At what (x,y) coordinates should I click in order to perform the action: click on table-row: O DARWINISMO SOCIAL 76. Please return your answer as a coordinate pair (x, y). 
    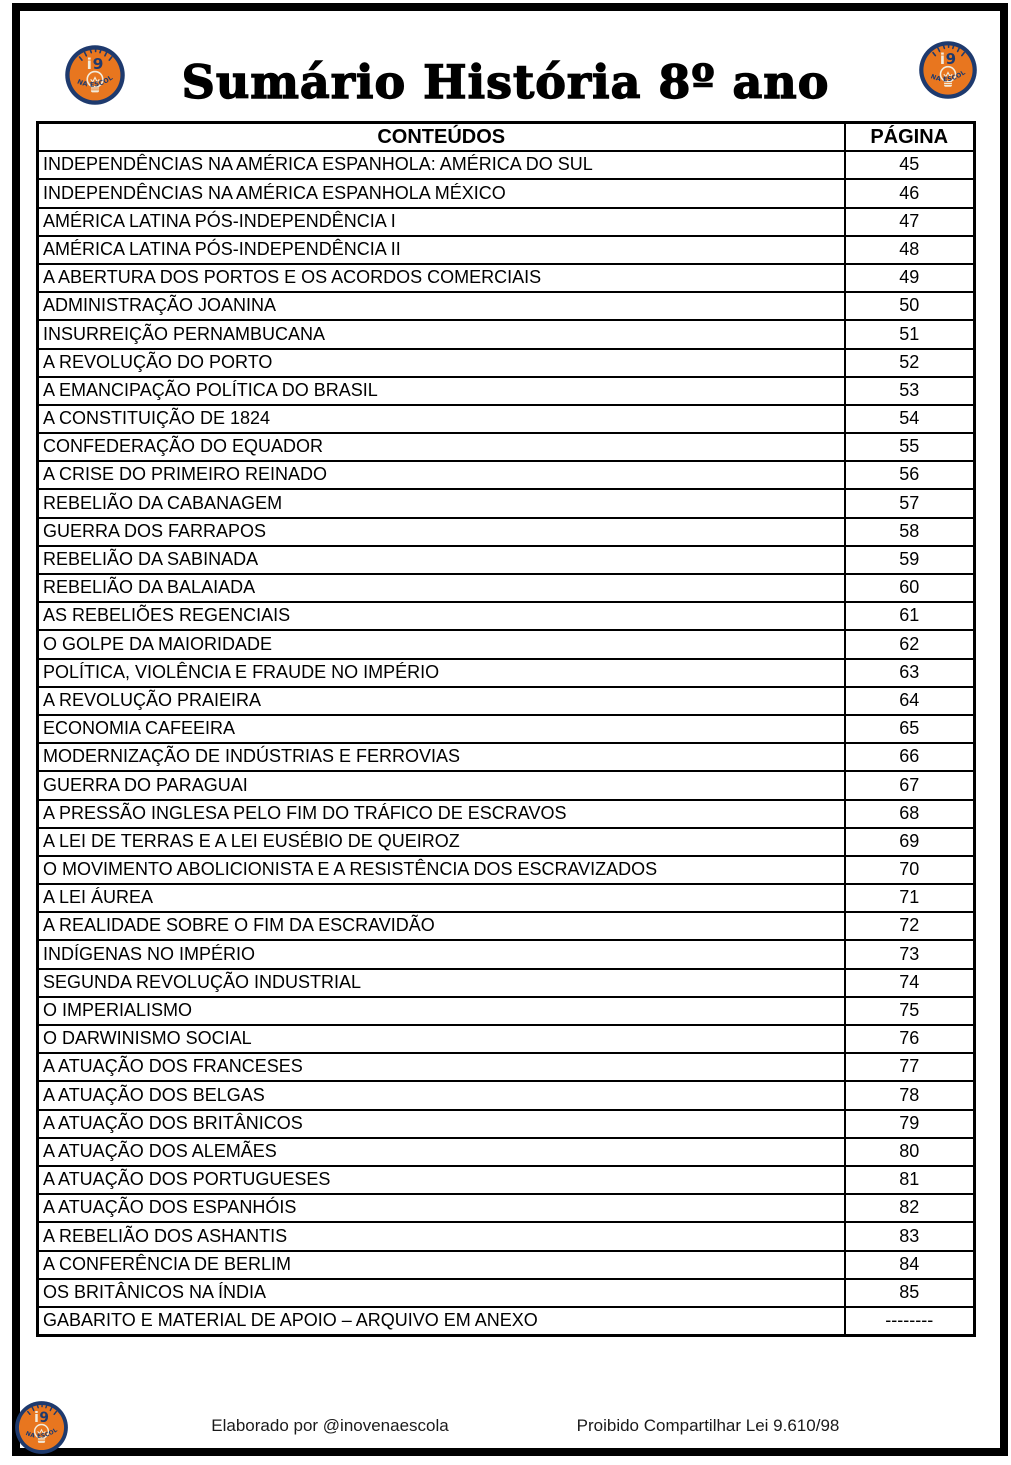
    Looking at the image, I should click on (506, 1039).